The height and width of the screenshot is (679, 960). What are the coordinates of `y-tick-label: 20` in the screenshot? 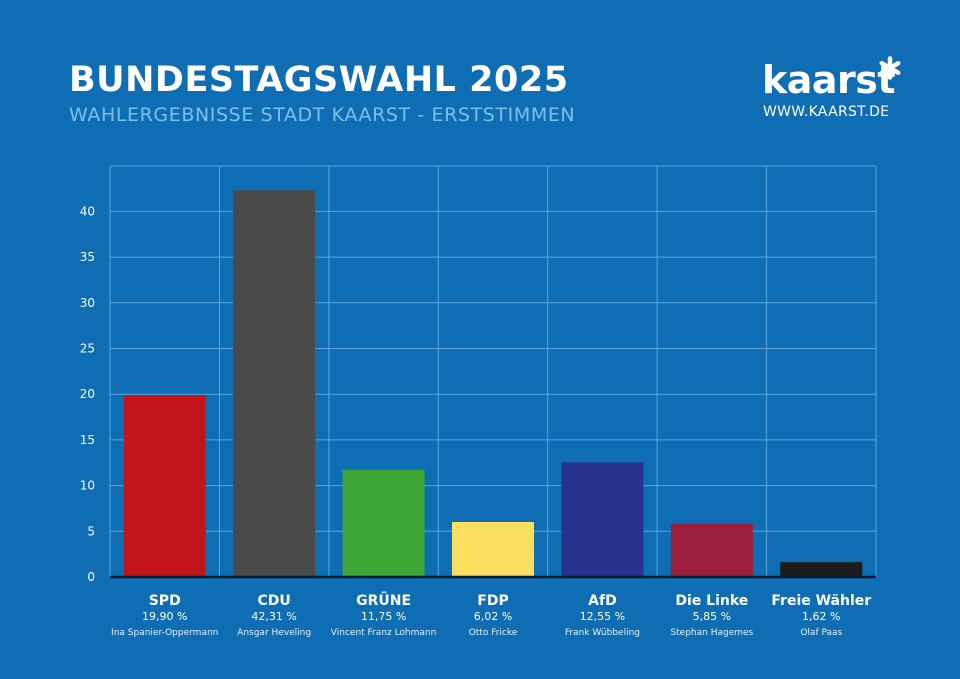 It's located at (87, 394).